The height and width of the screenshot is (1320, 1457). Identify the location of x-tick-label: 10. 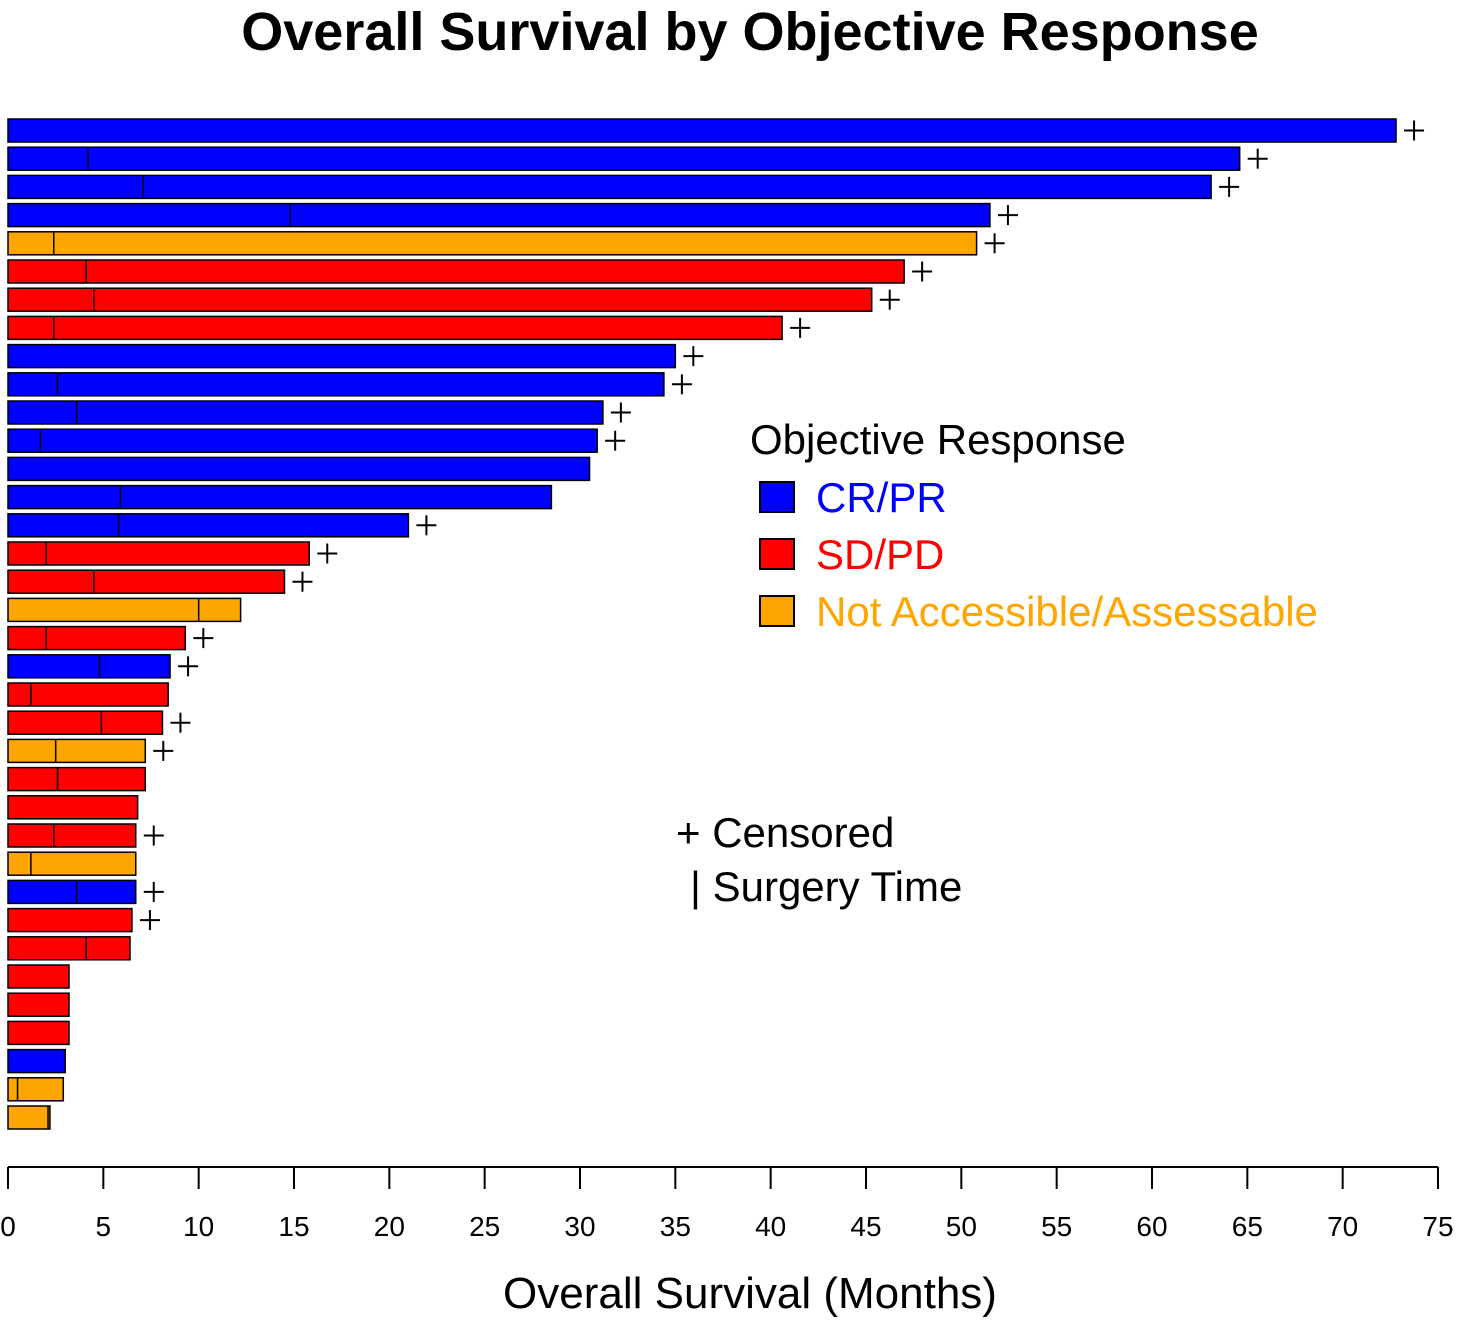
(198, 1226).